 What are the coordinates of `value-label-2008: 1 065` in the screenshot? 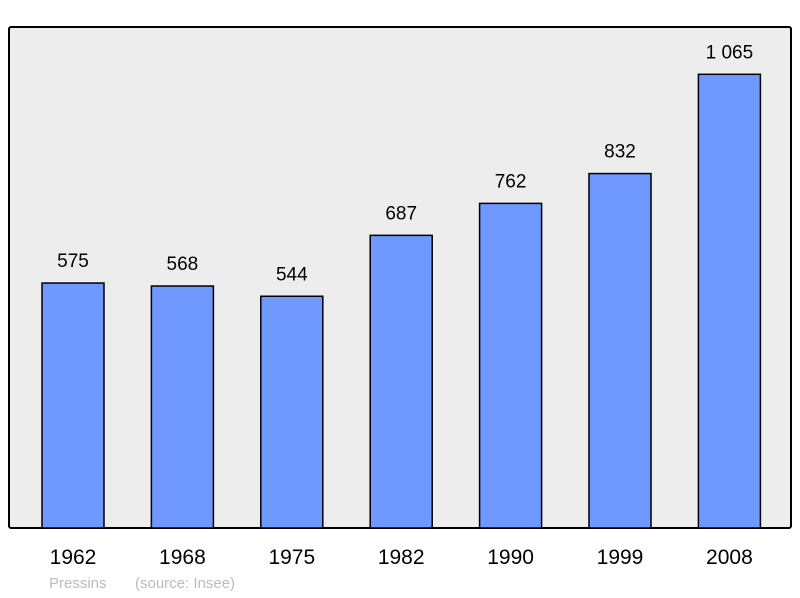 It's located at (730, 52).